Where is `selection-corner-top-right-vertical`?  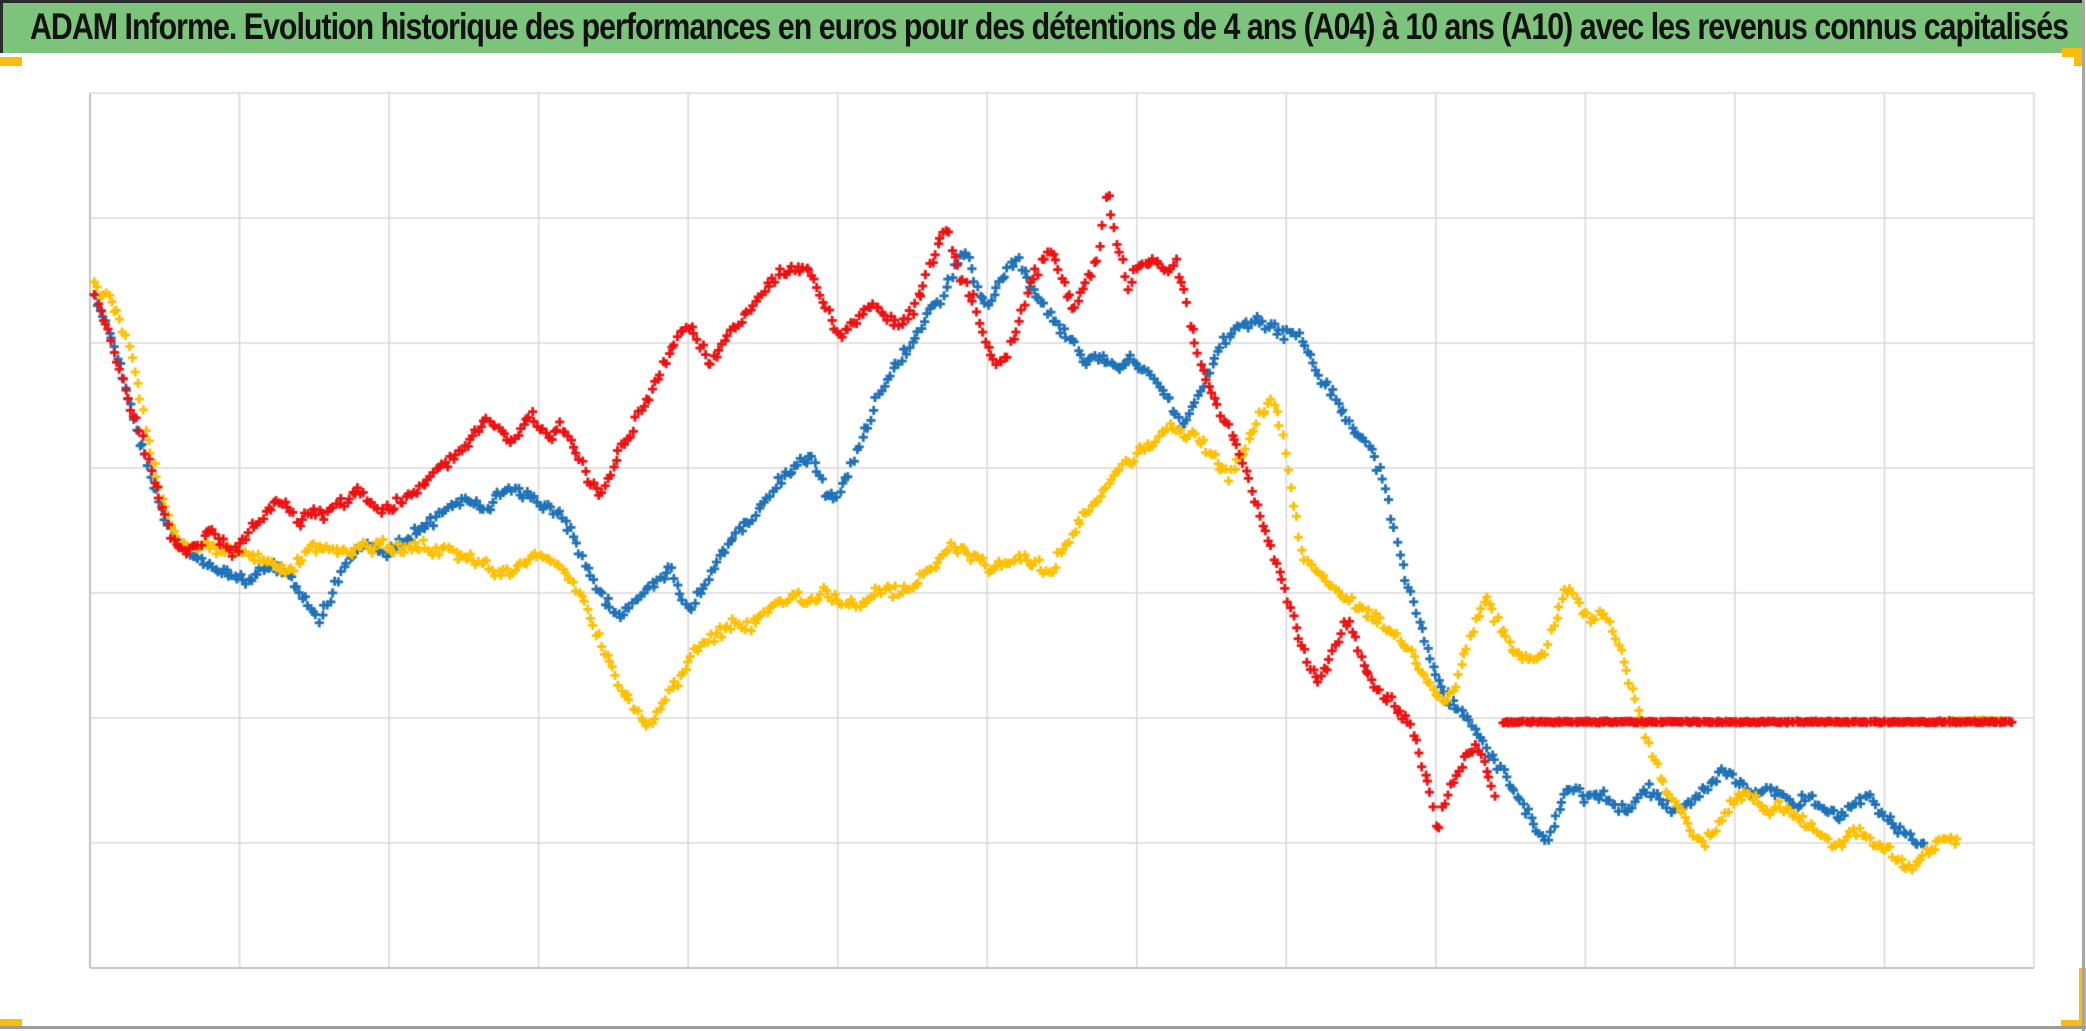
selection-corner-top-right-vertical is located at coordinates (2078, 57).